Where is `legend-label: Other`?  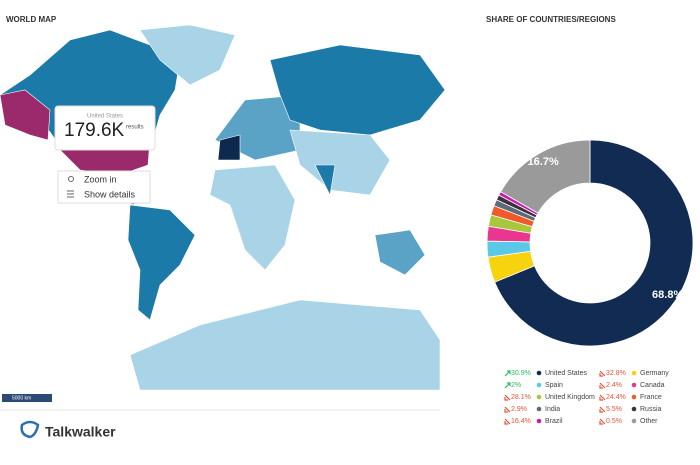
legend-label: Other is located at coordinates (649, 421).